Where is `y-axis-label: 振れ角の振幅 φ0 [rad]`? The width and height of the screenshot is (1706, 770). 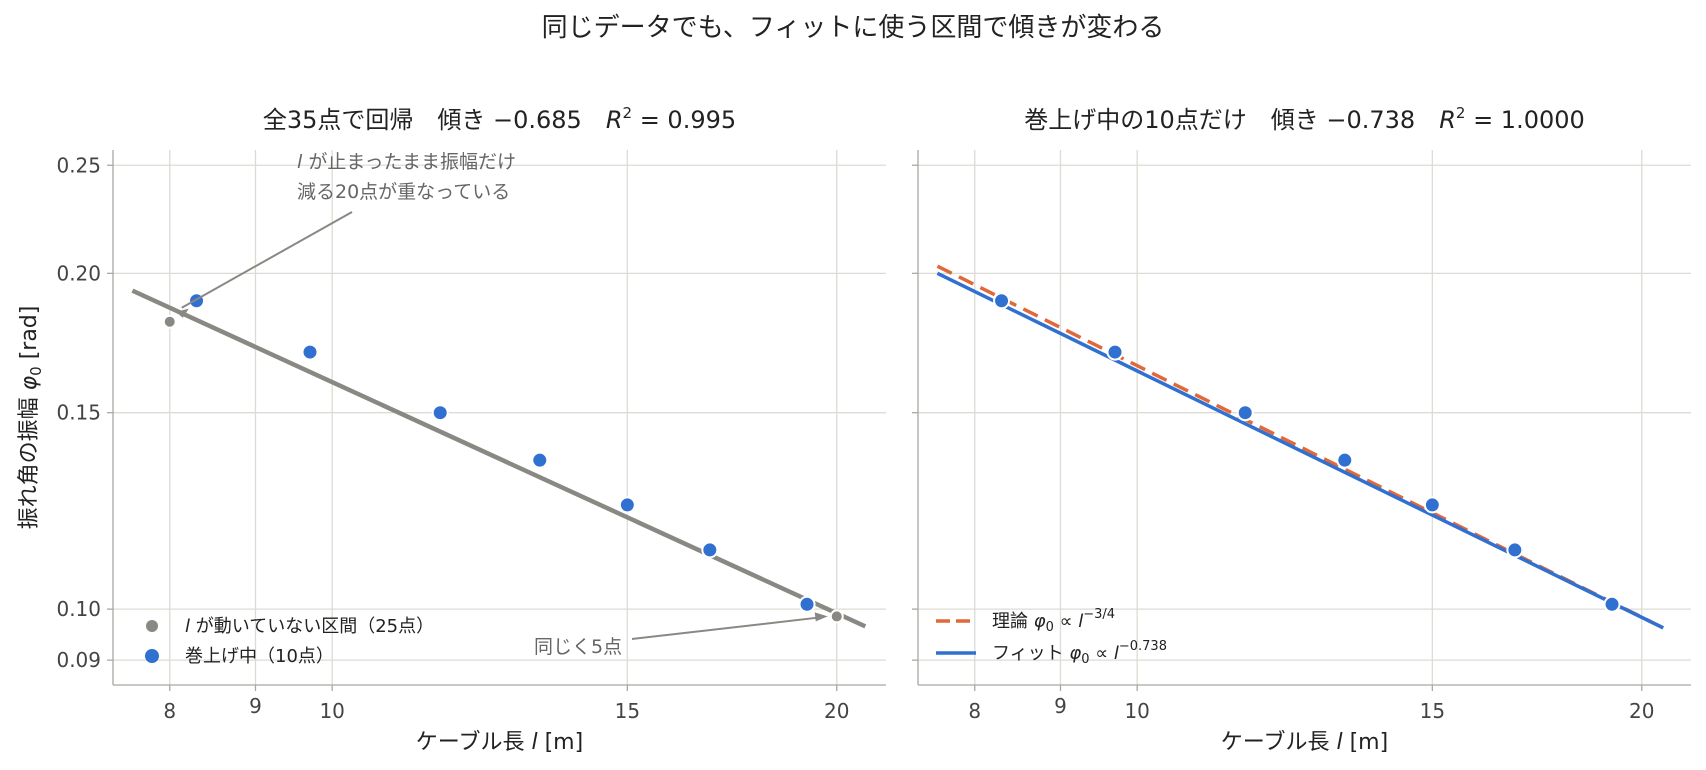 y-axis-label: 振れ角の振幅 φ0 [rad] is located at coordinates (31, 418).